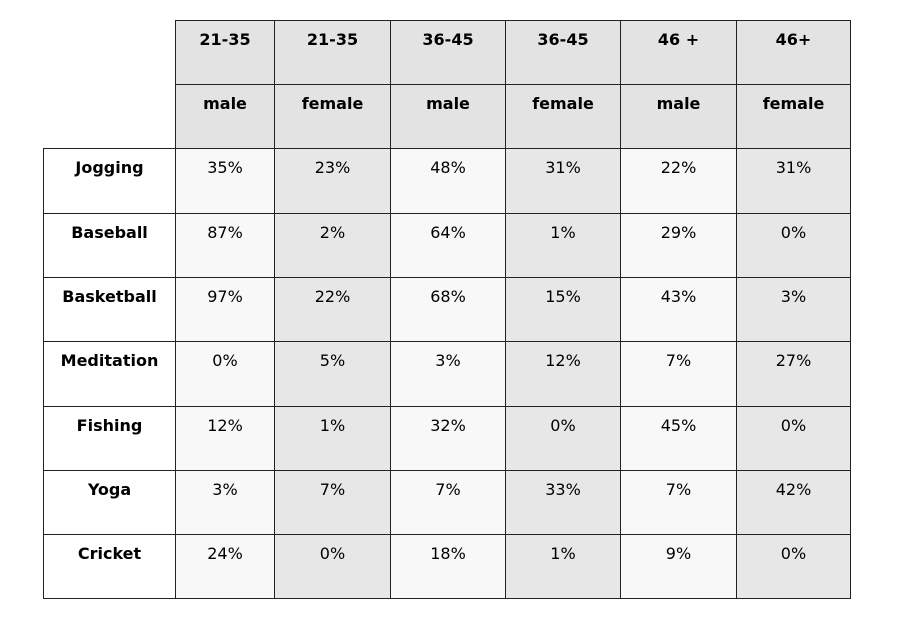  Describe the element at coordinates (225, 566) in the screenshot. I see `table-cell: 24%` at that location.